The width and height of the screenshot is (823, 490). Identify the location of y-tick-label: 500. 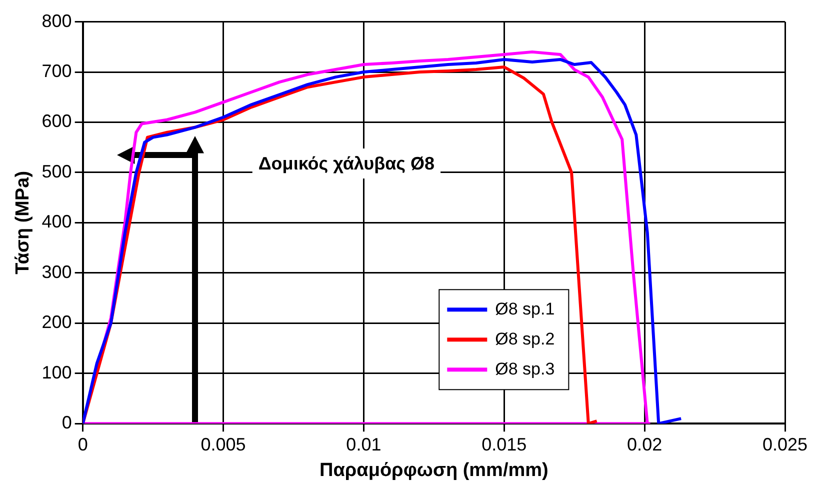
(57, 171).